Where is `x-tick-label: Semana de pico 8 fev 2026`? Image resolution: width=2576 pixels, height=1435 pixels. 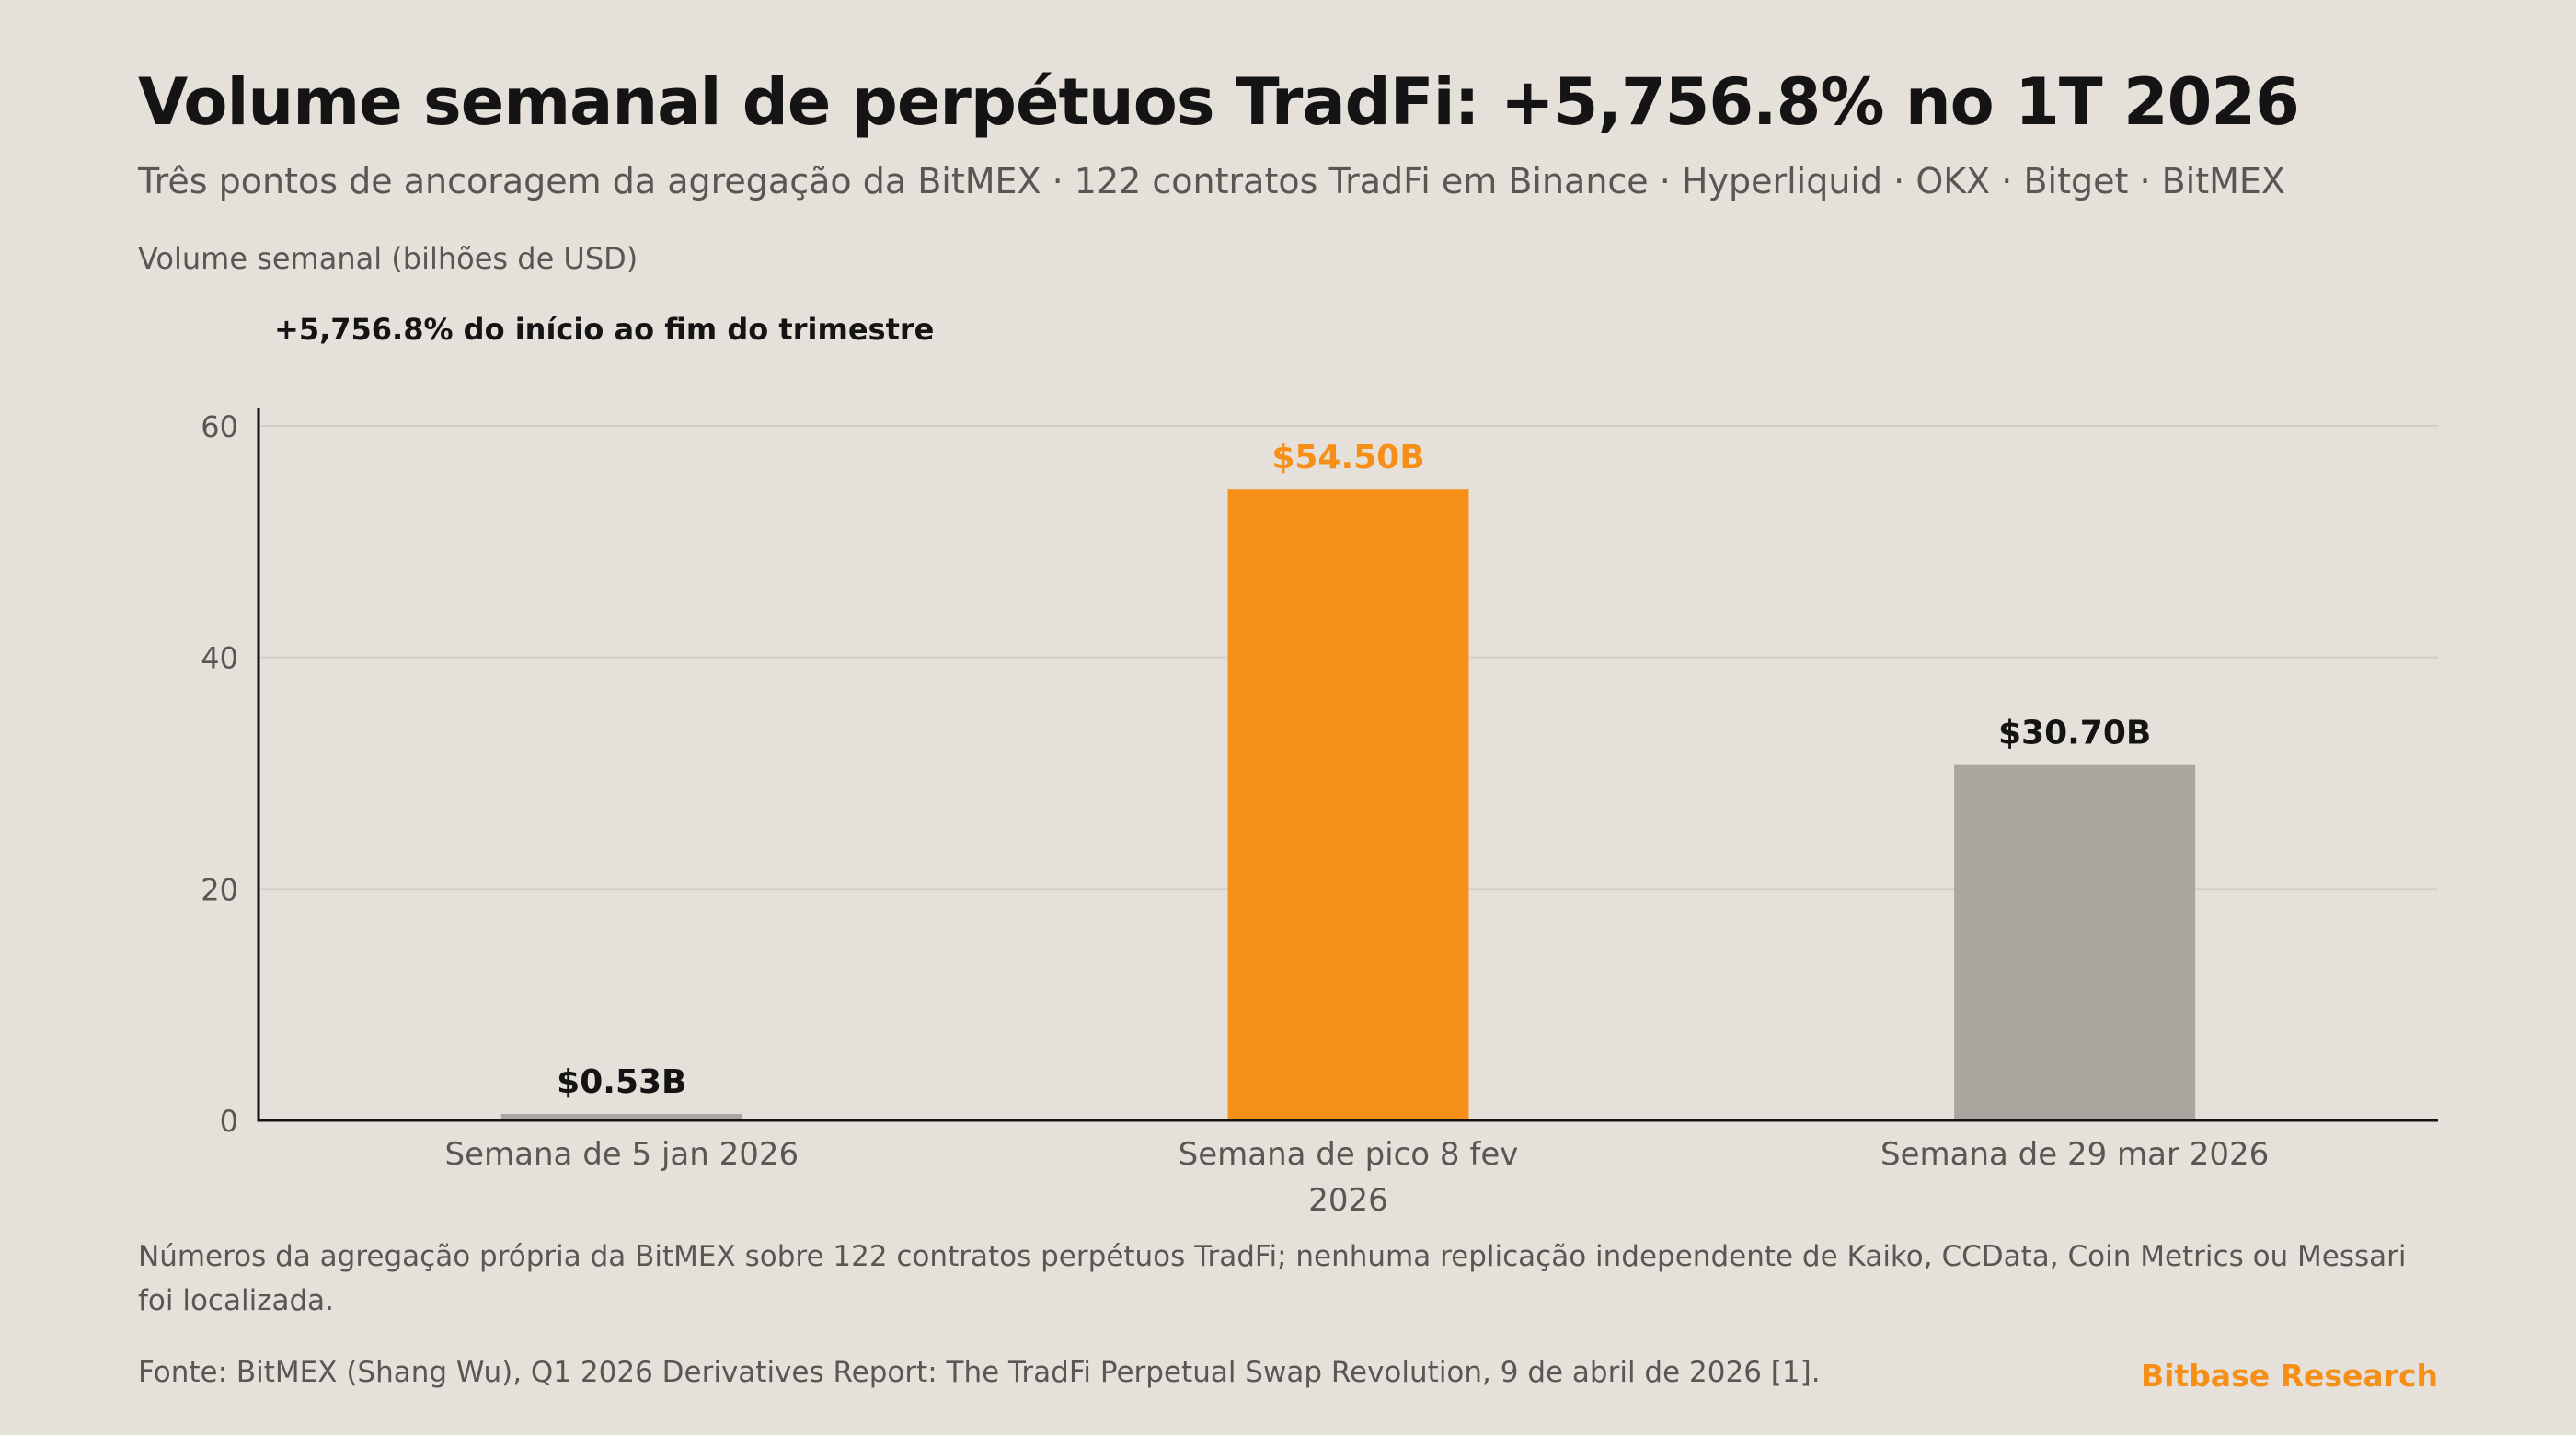
x-tick-label: Semana de pico 8 fev 2026 is located at coordinates (1349, 1177).